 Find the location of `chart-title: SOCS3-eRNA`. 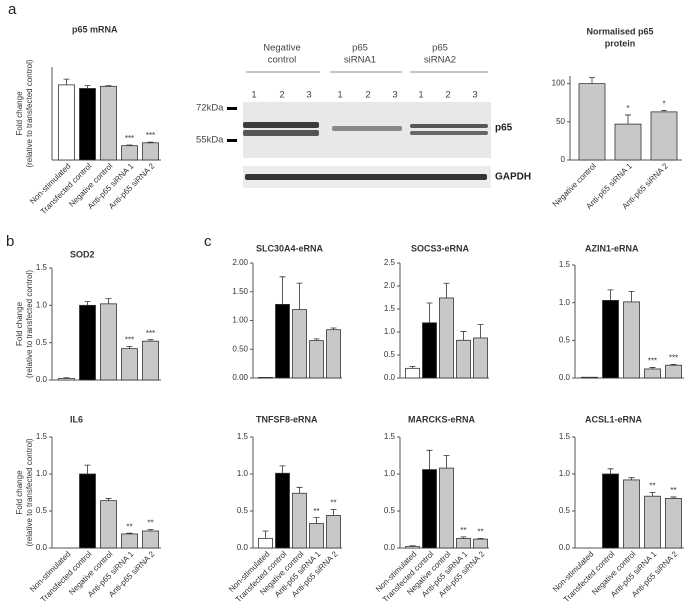

chart-title: SOCS3-eRNA is located at coordinates (440, 248).